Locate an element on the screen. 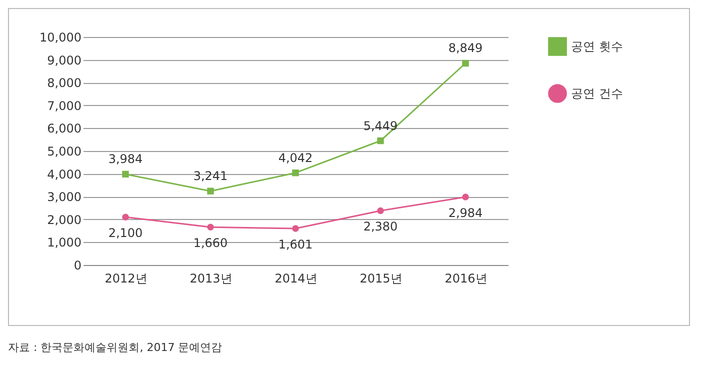 The width and height of the screenshot is (703, 367). y-tick-label: 10,000 is located at coordinates (61, 37).